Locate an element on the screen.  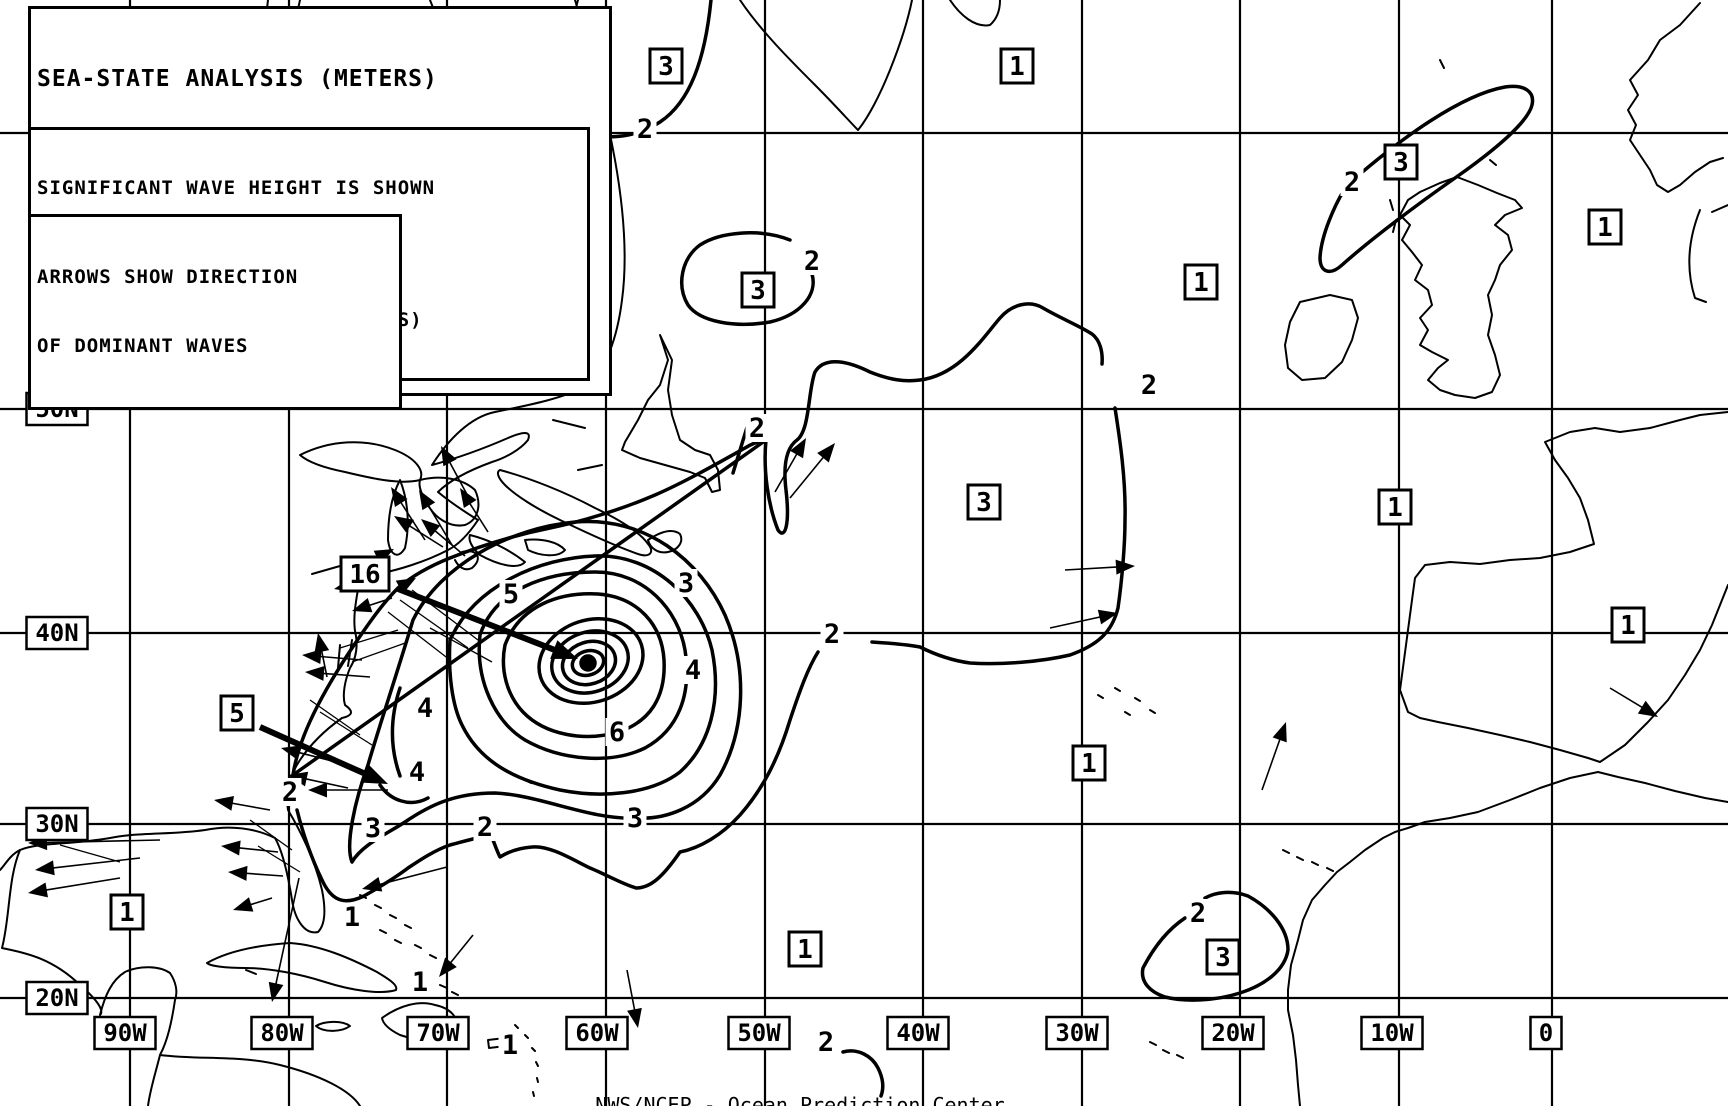
contour-label: 1 is located at coordinates (510, 1045).